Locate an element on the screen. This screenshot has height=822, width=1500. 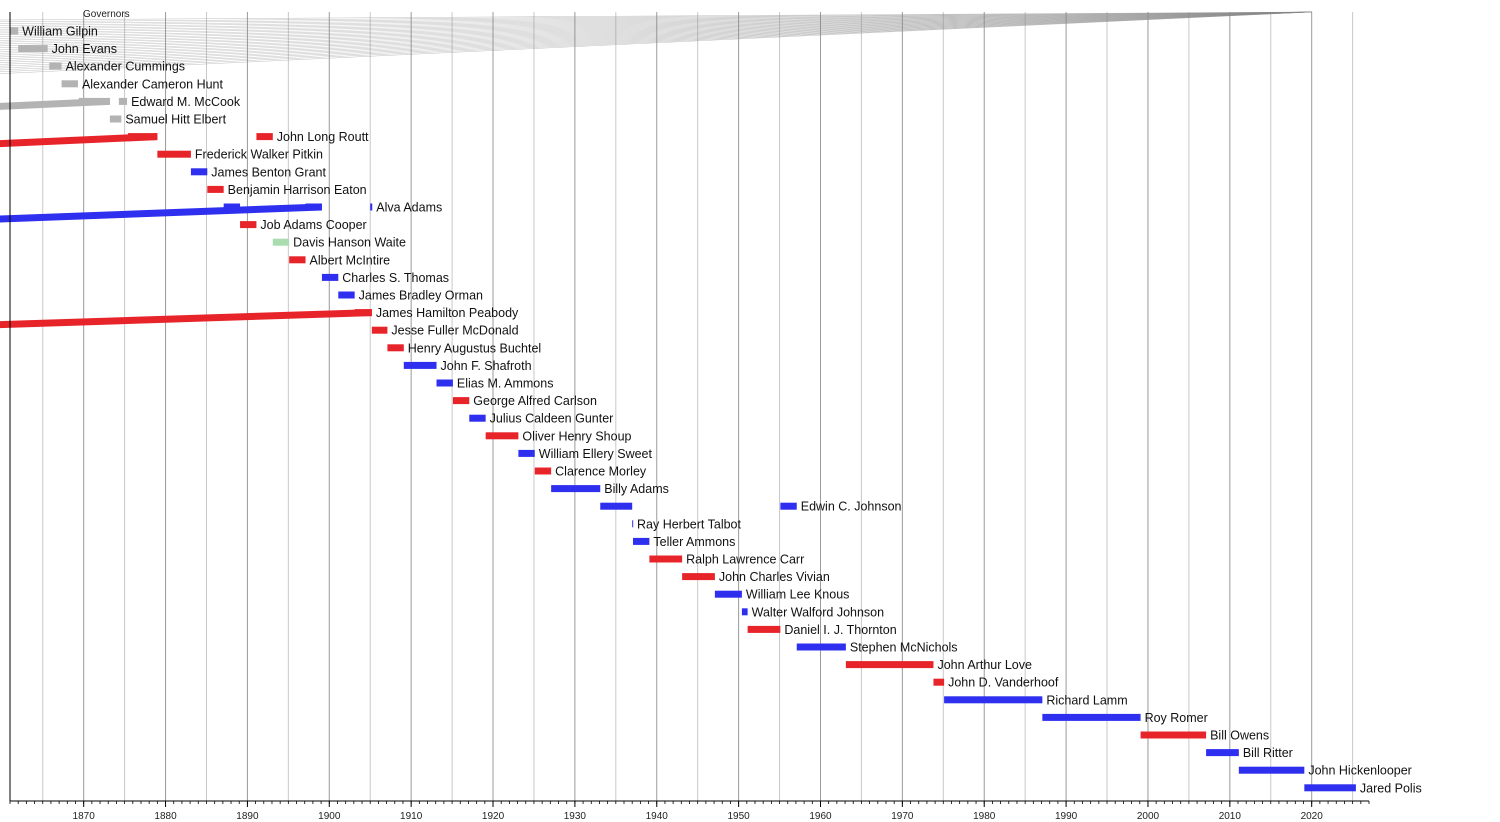
governor-label: Alexander Cummings is located at coordinates (126, 67).